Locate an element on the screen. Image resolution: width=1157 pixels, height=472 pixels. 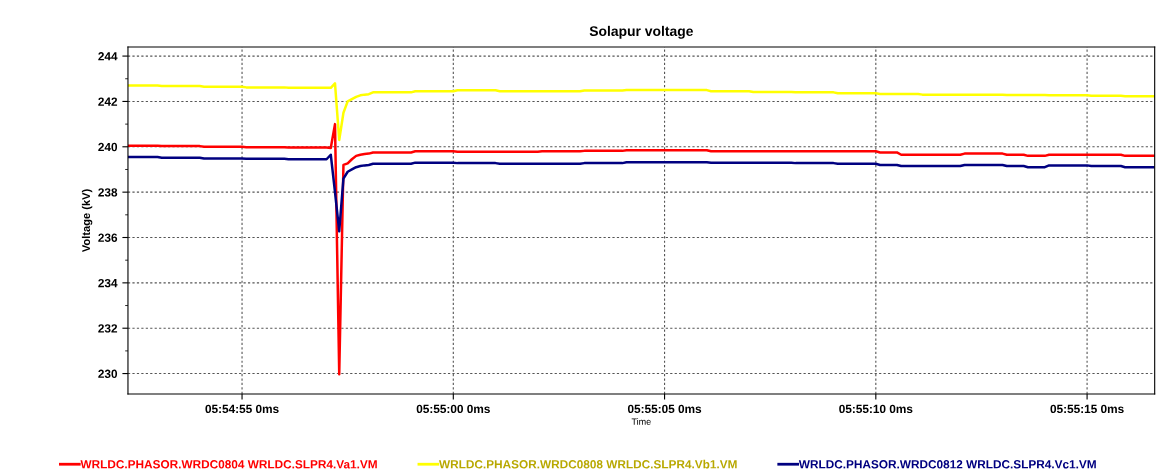
x-tick-label: 05:54:55 0ms is located at coordinates (242, 409).